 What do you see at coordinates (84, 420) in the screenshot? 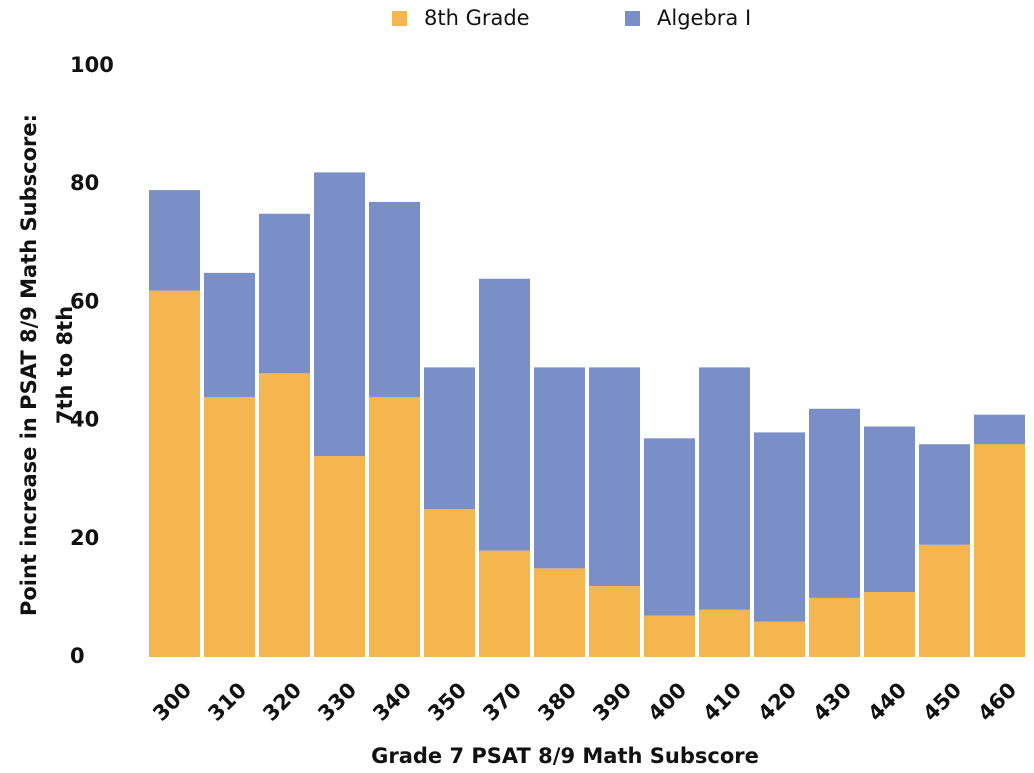
I see `y-tick-label: 40` at bounding box center [84, 420].